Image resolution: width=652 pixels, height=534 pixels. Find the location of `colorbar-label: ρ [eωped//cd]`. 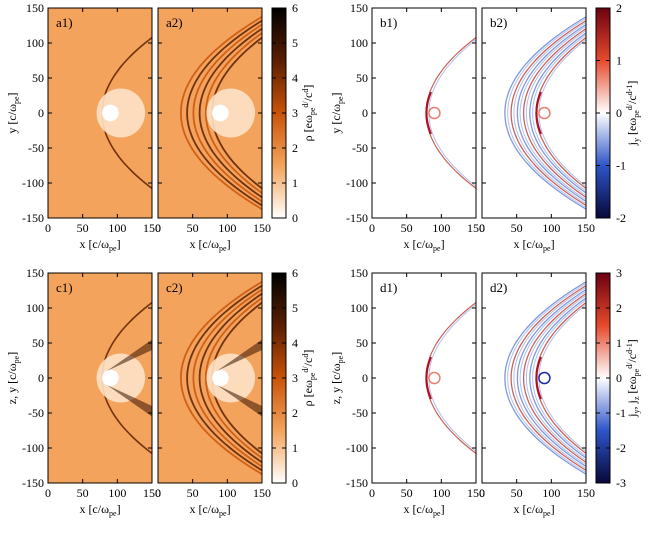

colorbar-label: ρ [eωped//cd] is located at coordinates (309, 113).